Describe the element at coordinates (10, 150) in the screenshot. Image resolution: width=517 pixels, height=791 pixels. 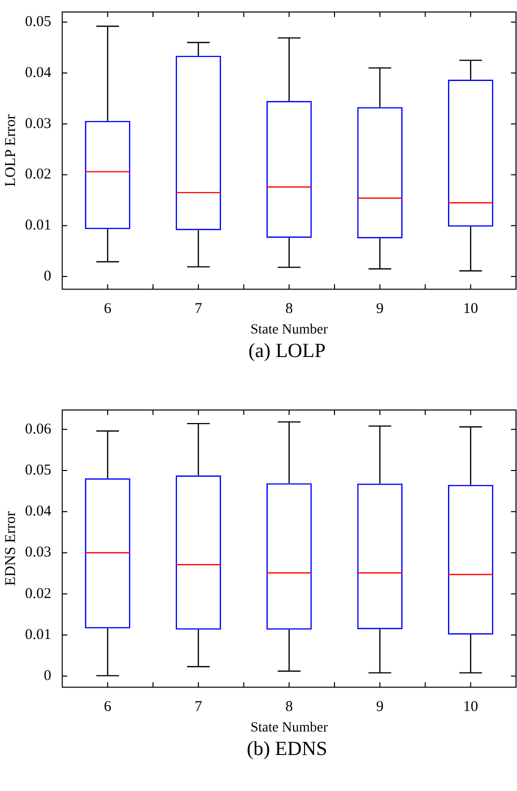
I see `y-axis-title: LOLP Error` at that location.